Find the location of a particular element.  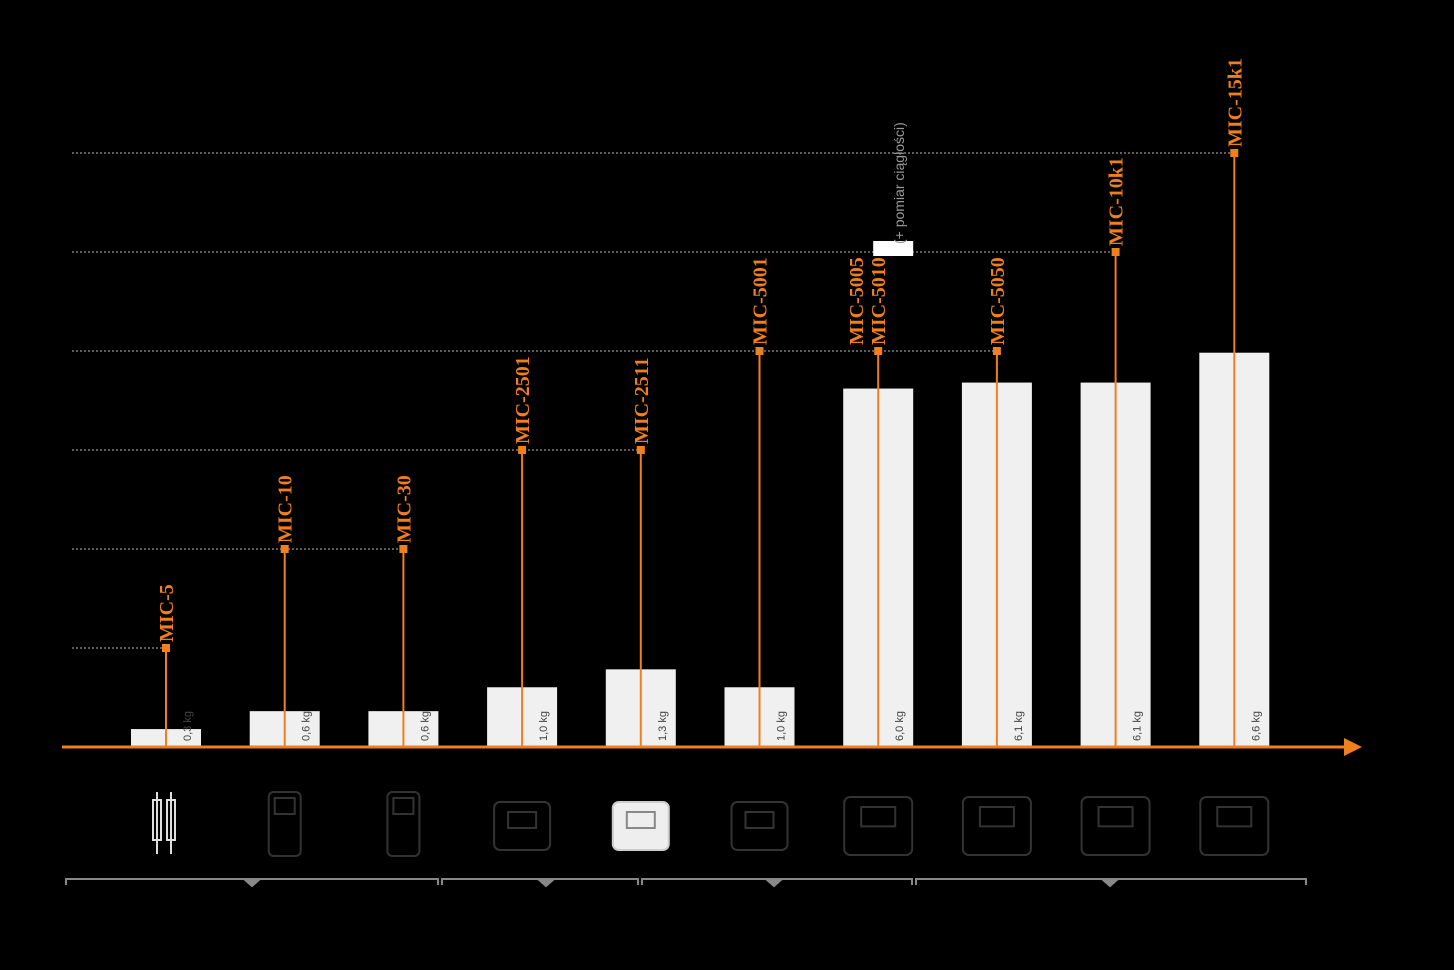

y-tick-label: 2 is located at coordinates (36, 549).